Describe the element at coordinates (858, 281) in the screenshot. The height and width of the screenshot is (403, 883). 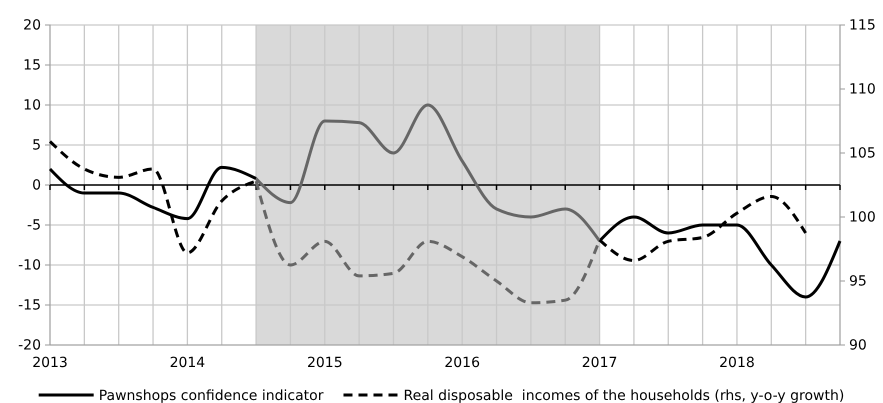
I see `y2-tick-label: 95` at that location.